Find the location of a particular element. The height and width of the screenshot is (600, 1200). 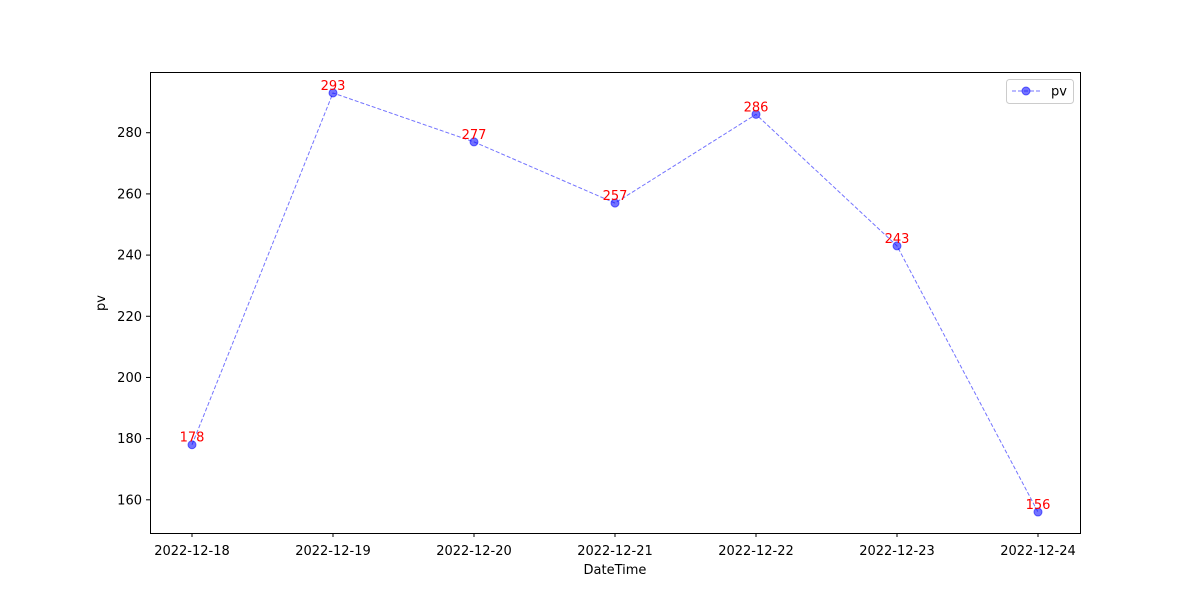

y-axis: 160 180 200 220 240 260 280 is located at coordinates (133, 317).